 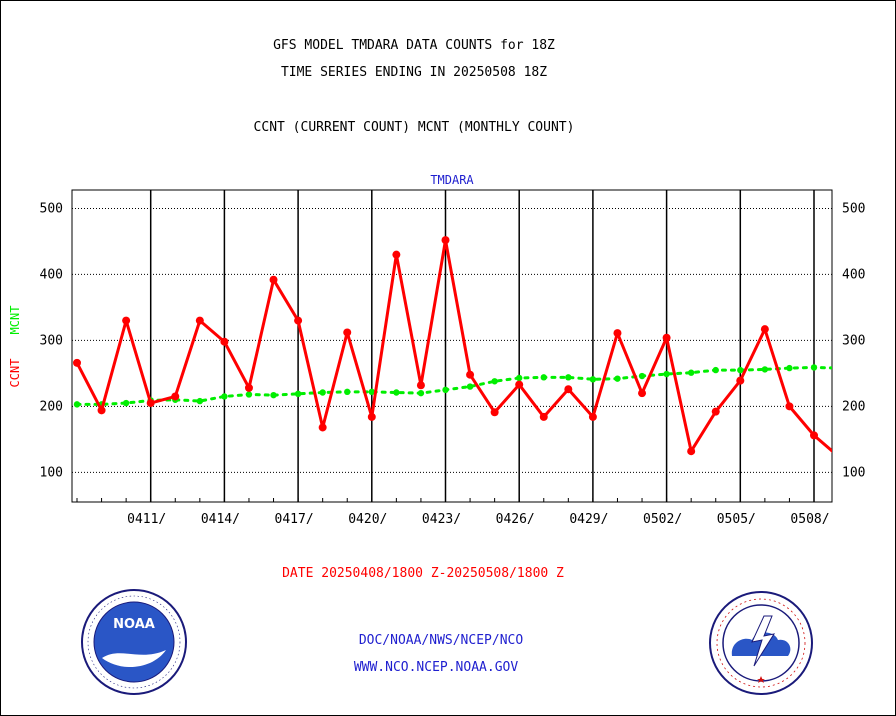 What do you see at coordinates (441, 640) in the screenshot?
I see `doc-link: DOC/NOAA/NWS/NCEP/NCO` at bounding box center [441, 640].